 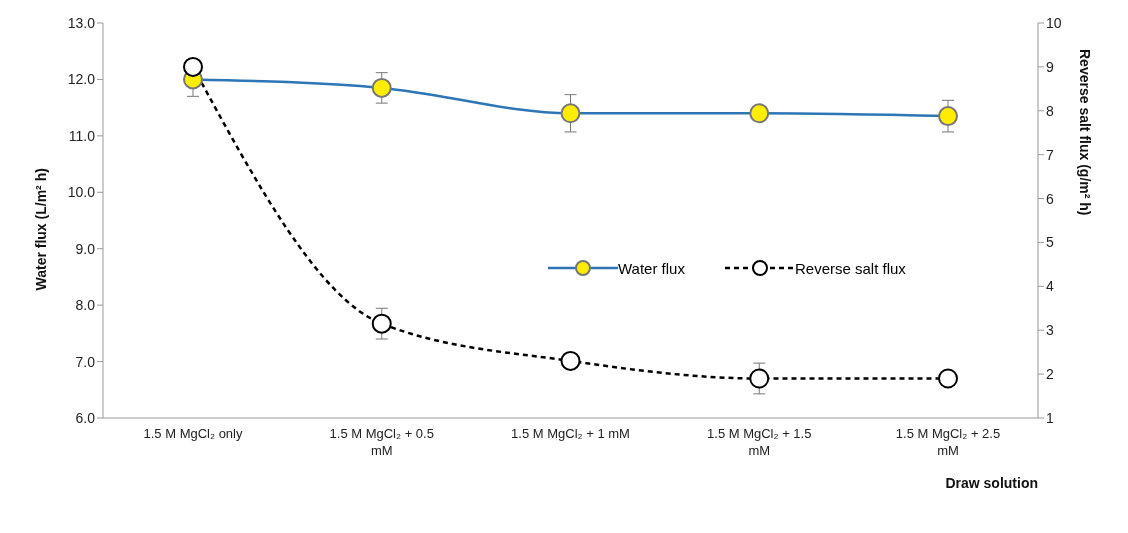 What do you see at coordinates (570, 433) in the screenshot?
I see `x-tick-label: 1.5 M MgCl₂ + 1 mM` at bounding box center [570, 433].